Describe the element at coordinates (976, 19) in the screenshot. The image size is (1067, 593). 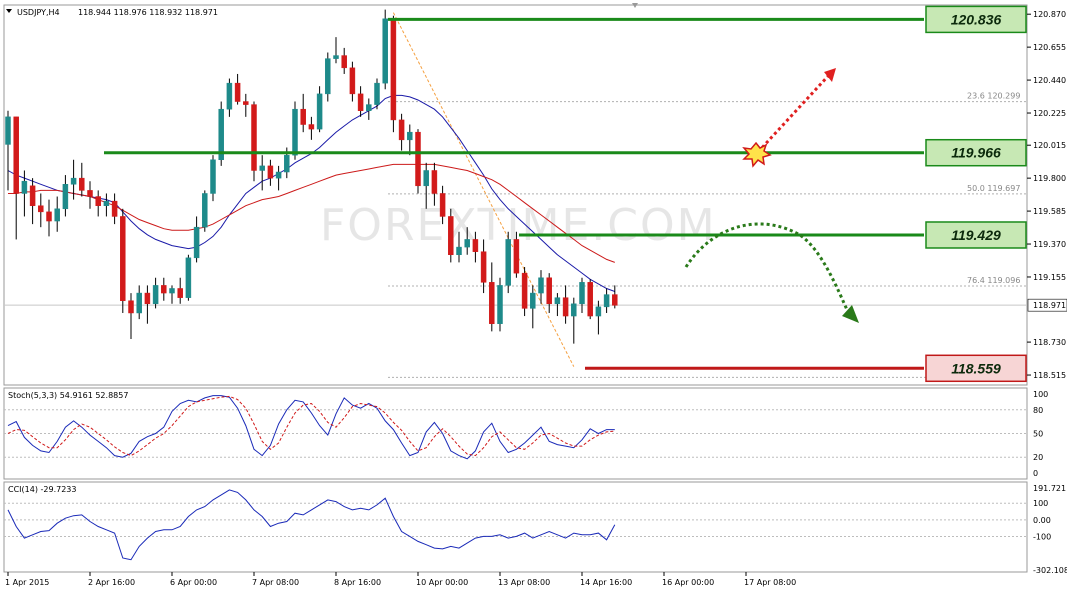
I see `level-box-120.836: 120.836` at that location.